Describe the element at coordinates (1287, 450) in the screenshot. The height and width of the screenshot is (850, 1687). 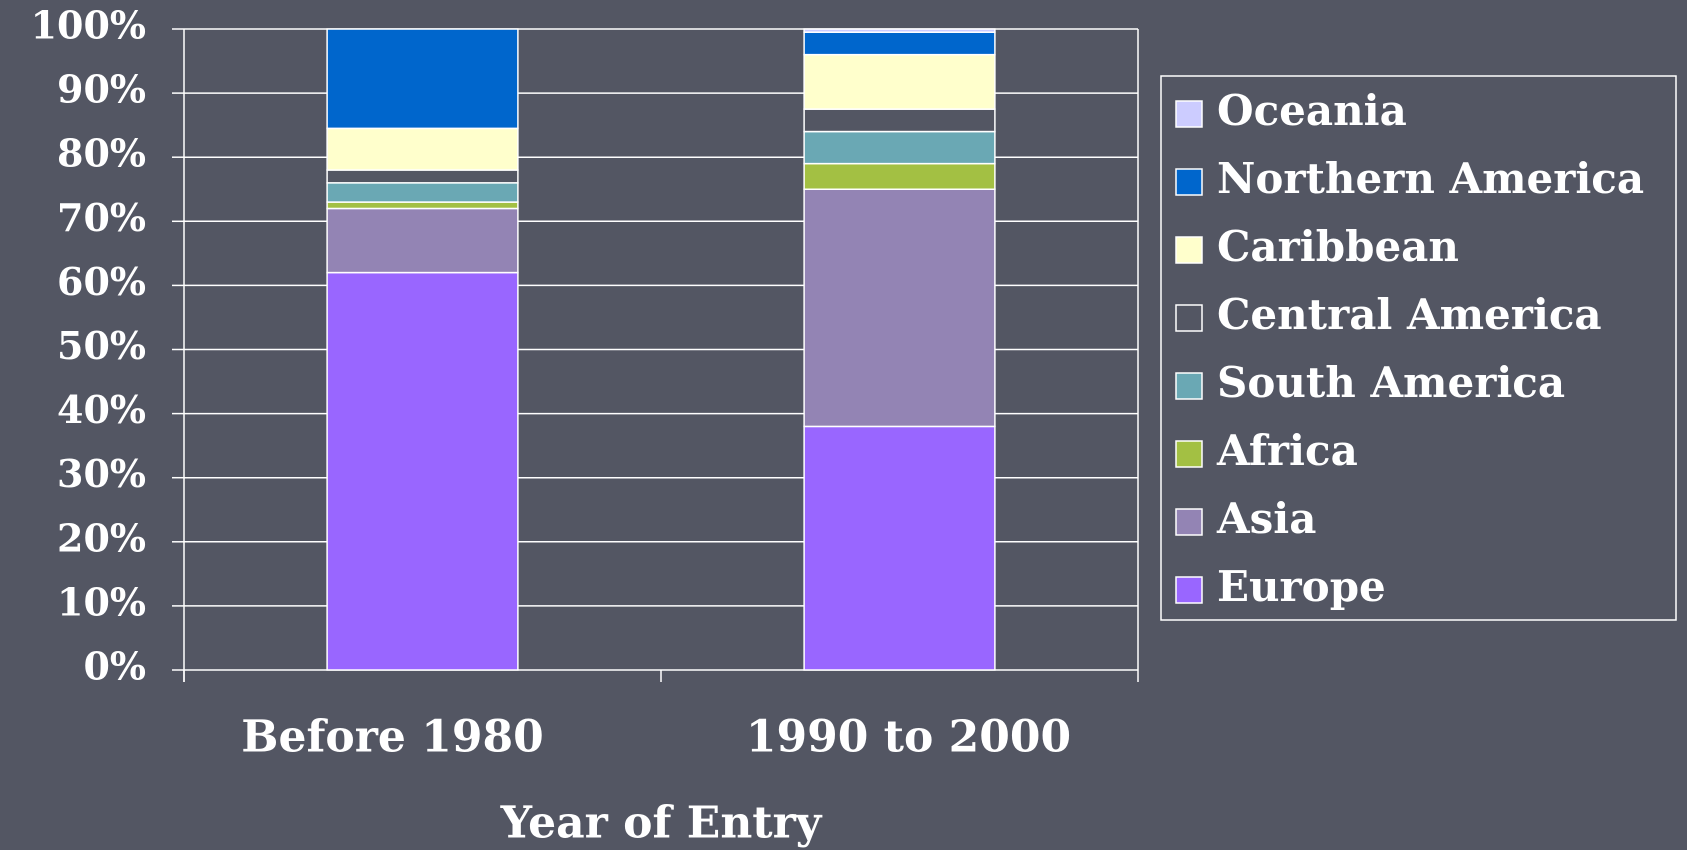
I see `legend-label: Africa` at that location.